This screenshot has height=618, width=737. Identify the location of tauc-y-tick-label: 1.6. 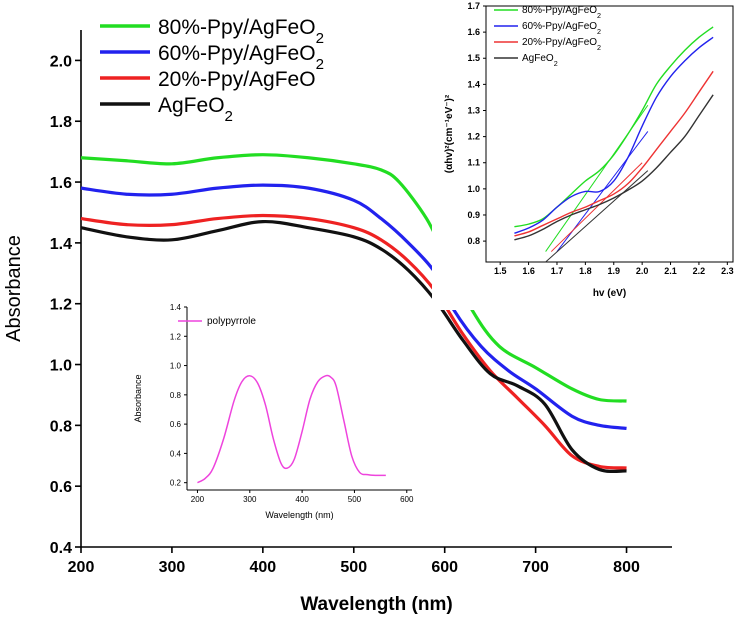
(473, 32).